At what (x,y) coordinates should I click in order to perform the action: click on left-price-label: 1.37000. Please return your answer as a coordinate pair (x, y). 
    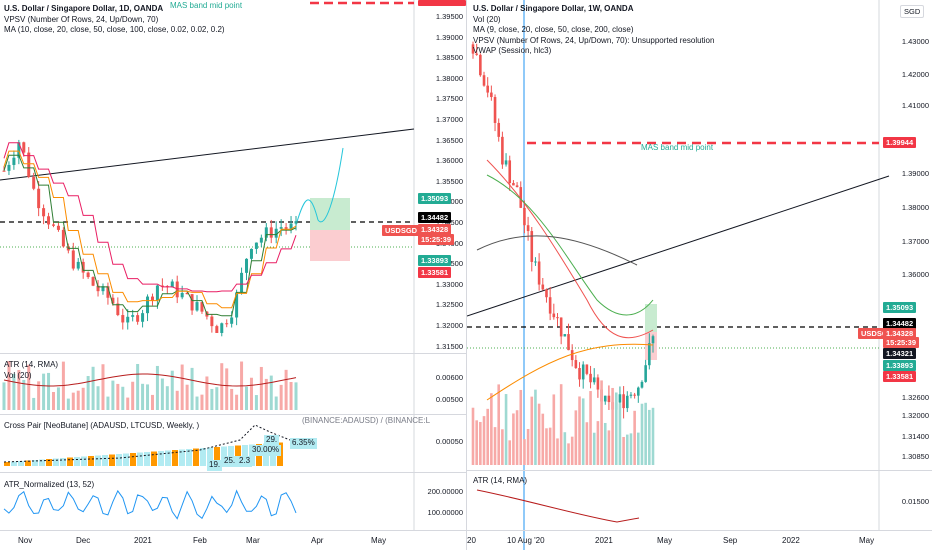
    Looking at the image, I should click on (449, 119).